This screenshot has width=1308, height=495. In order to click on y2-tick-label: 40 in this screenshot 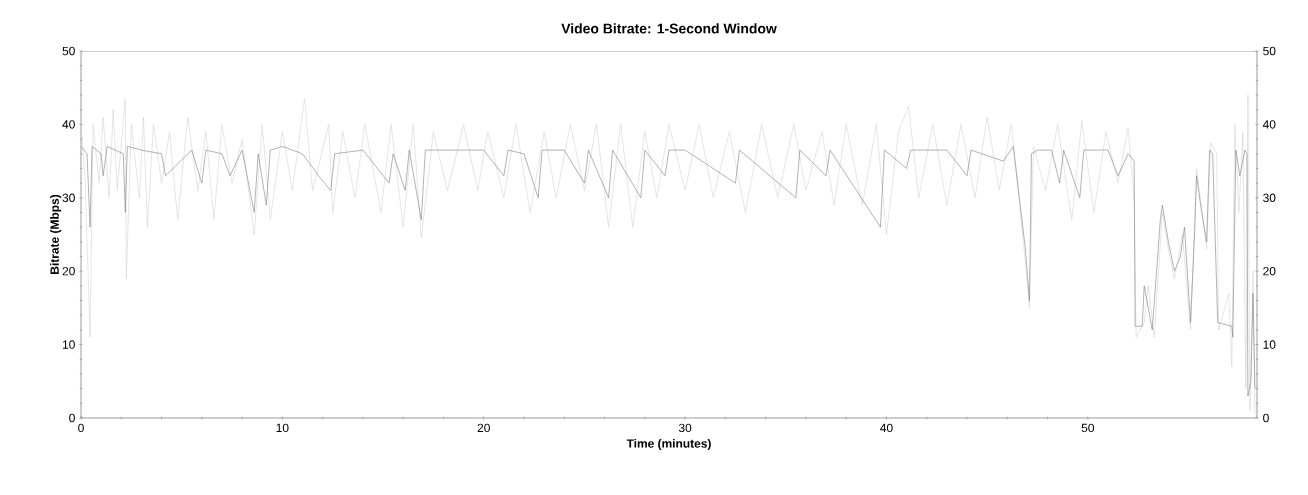, I will do `click(1269, 124)`.